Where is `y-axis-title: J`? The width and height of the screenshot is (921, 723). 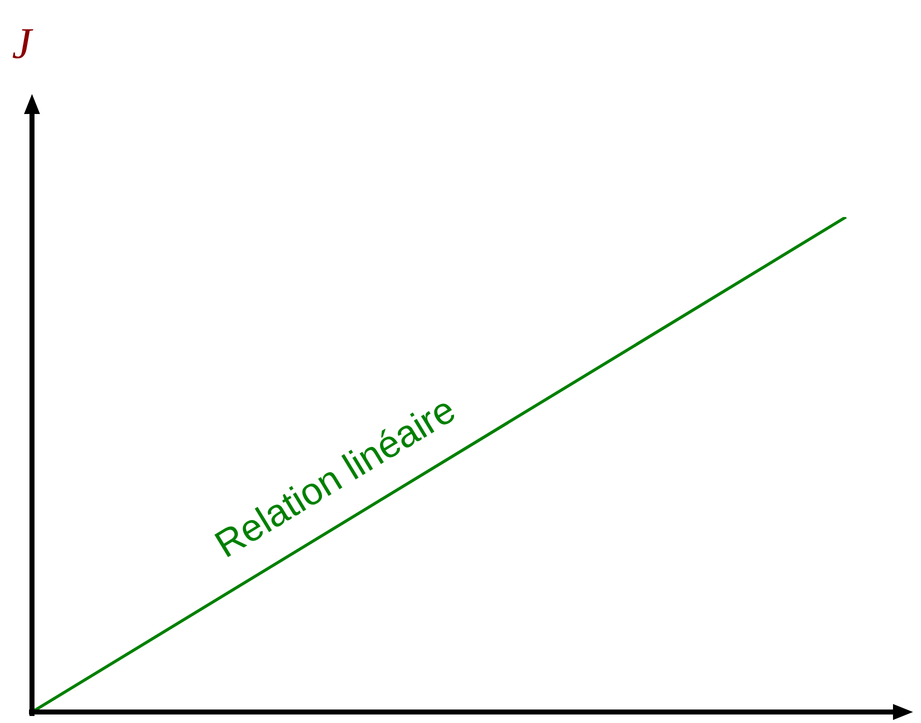 y-axis-title: J is located at coordinates (23, 43).